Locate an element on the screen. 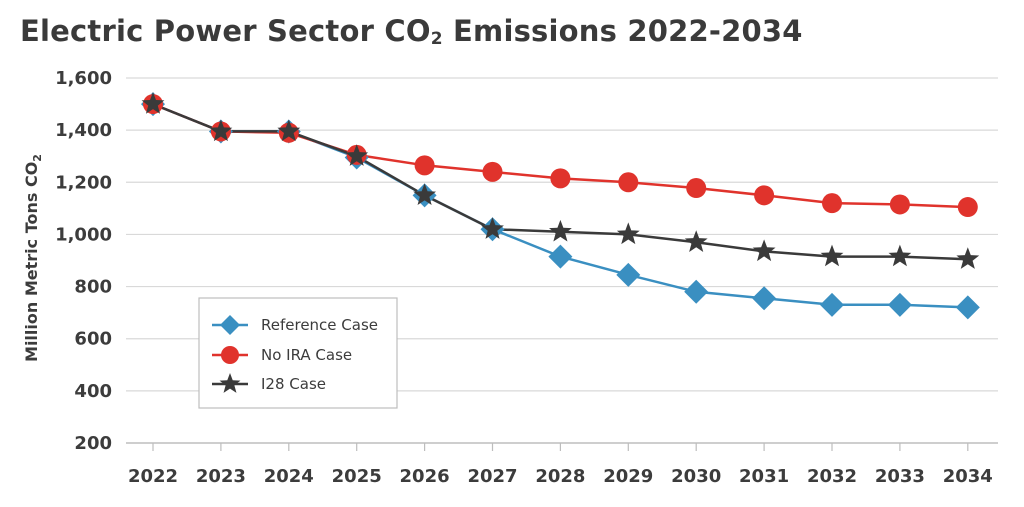 The height and width of the screenshot is (507, 1024). y-tick-label: 800 is located at coordinates (93, 287).